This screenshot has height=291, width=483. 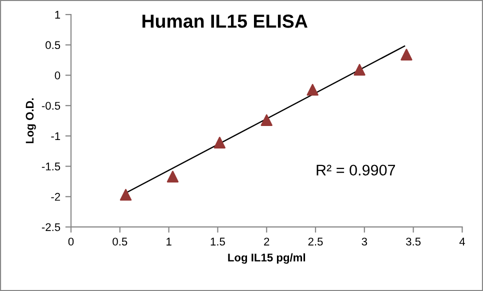 What do you see at coordinates (413, 242) in the screenshot?
I see `x-tick-label: 3.5` at bounding box center [413, 242].